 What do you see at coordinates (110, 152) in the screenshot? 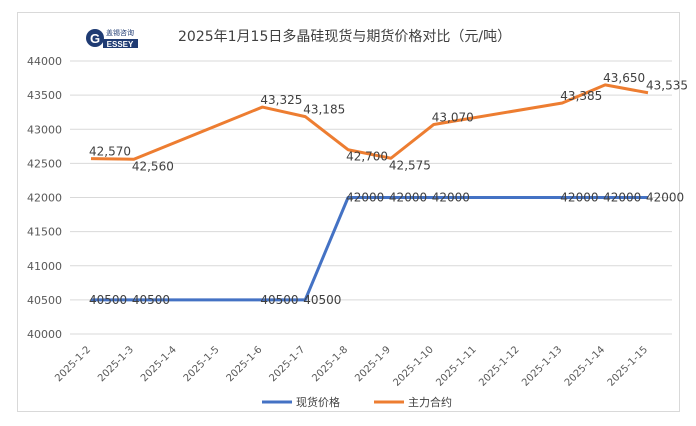
I see `data-label: 42,570` at bounding box center [110, 152].